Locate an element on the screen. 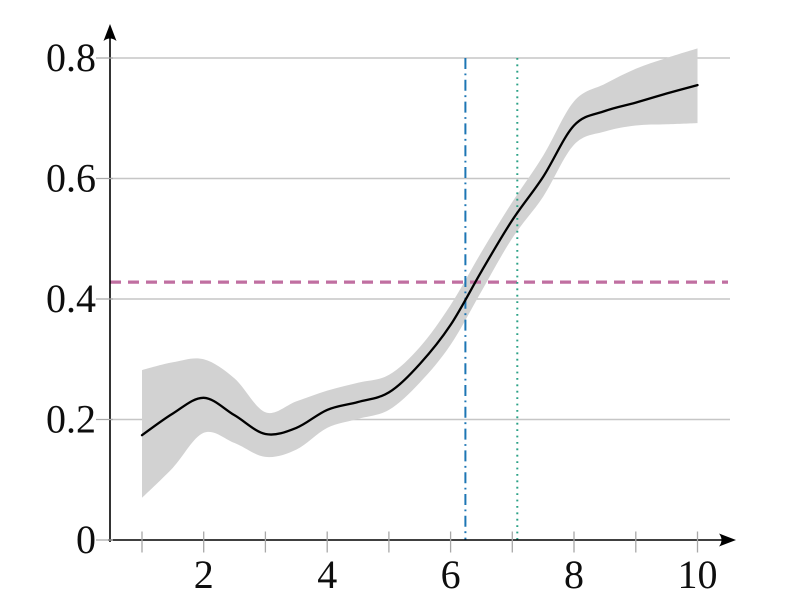 The height and width of the screenshot is (610, 804). x-tick-label: 8 is located at coordinates (574, 574).